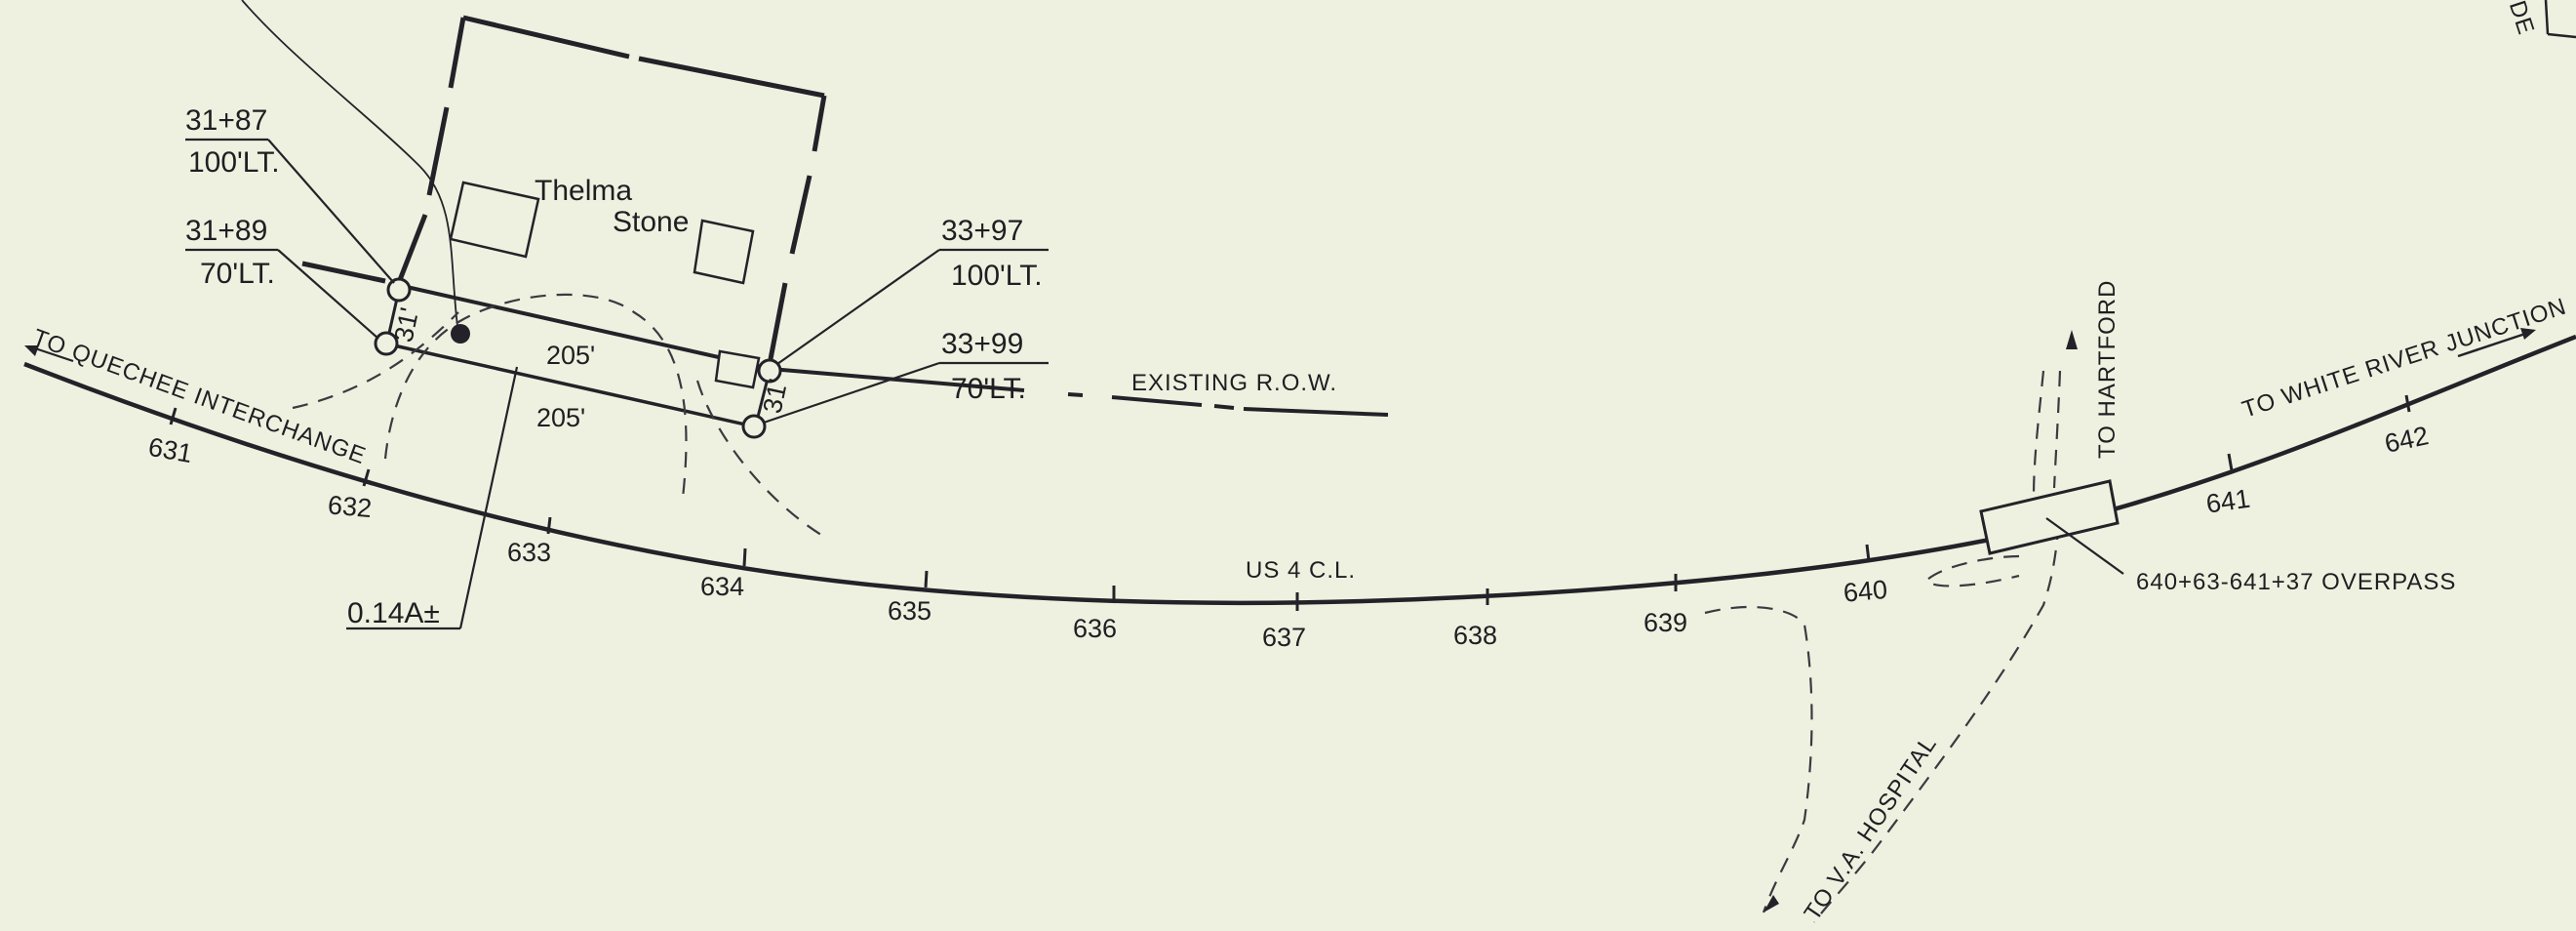  I want to click on point-33-97-station: 33+97, so click(982, 231).